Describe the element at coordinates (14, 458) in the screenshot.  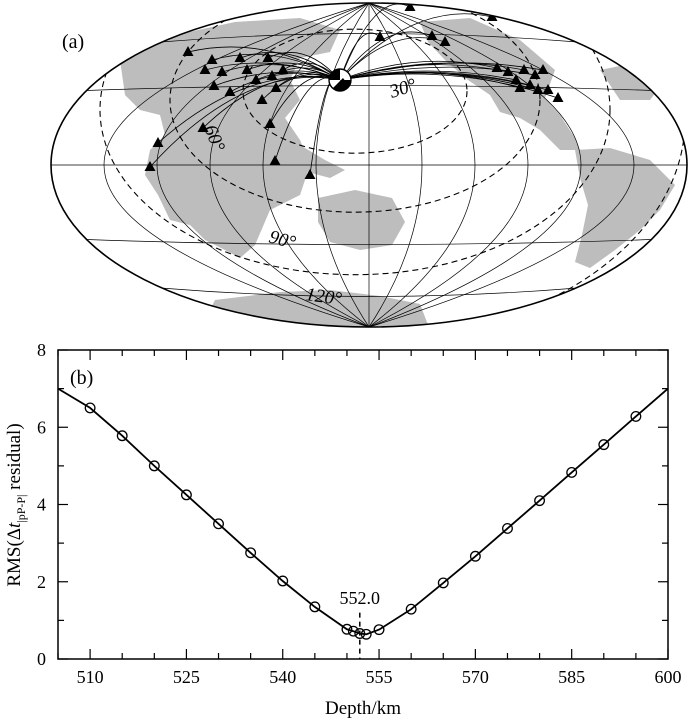
I see `y-axis-label-suffix: residual)` at that location.